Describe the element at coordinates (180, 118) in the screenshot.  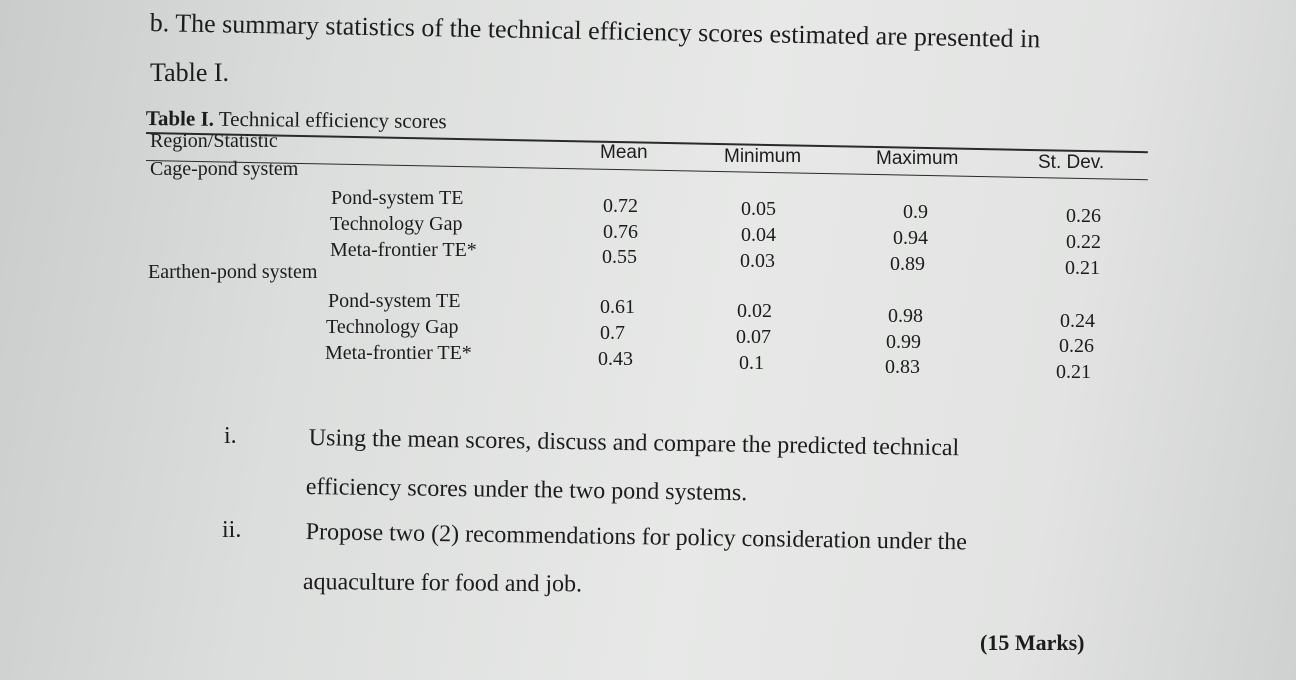
I see `table-caption-label: Table I.` at that location.